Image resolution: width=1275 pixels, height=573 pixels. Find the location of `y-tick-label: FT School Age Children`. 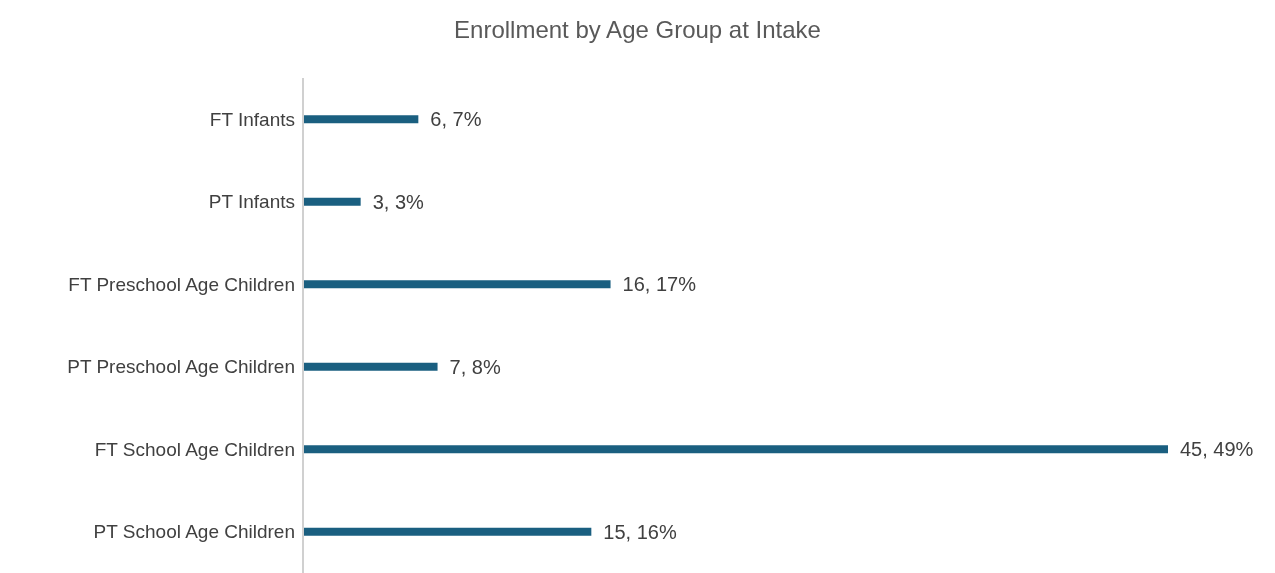

y-tick-label: FT School Age Children is located at coordinates (194, 449).